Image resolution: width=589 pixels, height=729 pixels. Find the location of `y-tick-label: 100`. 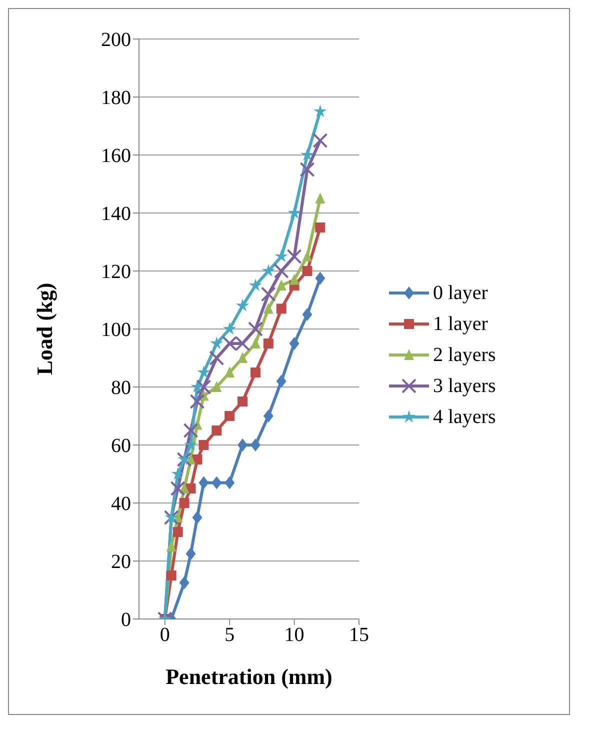

y-tick-label: 100 is located at coordinates (116, 330).